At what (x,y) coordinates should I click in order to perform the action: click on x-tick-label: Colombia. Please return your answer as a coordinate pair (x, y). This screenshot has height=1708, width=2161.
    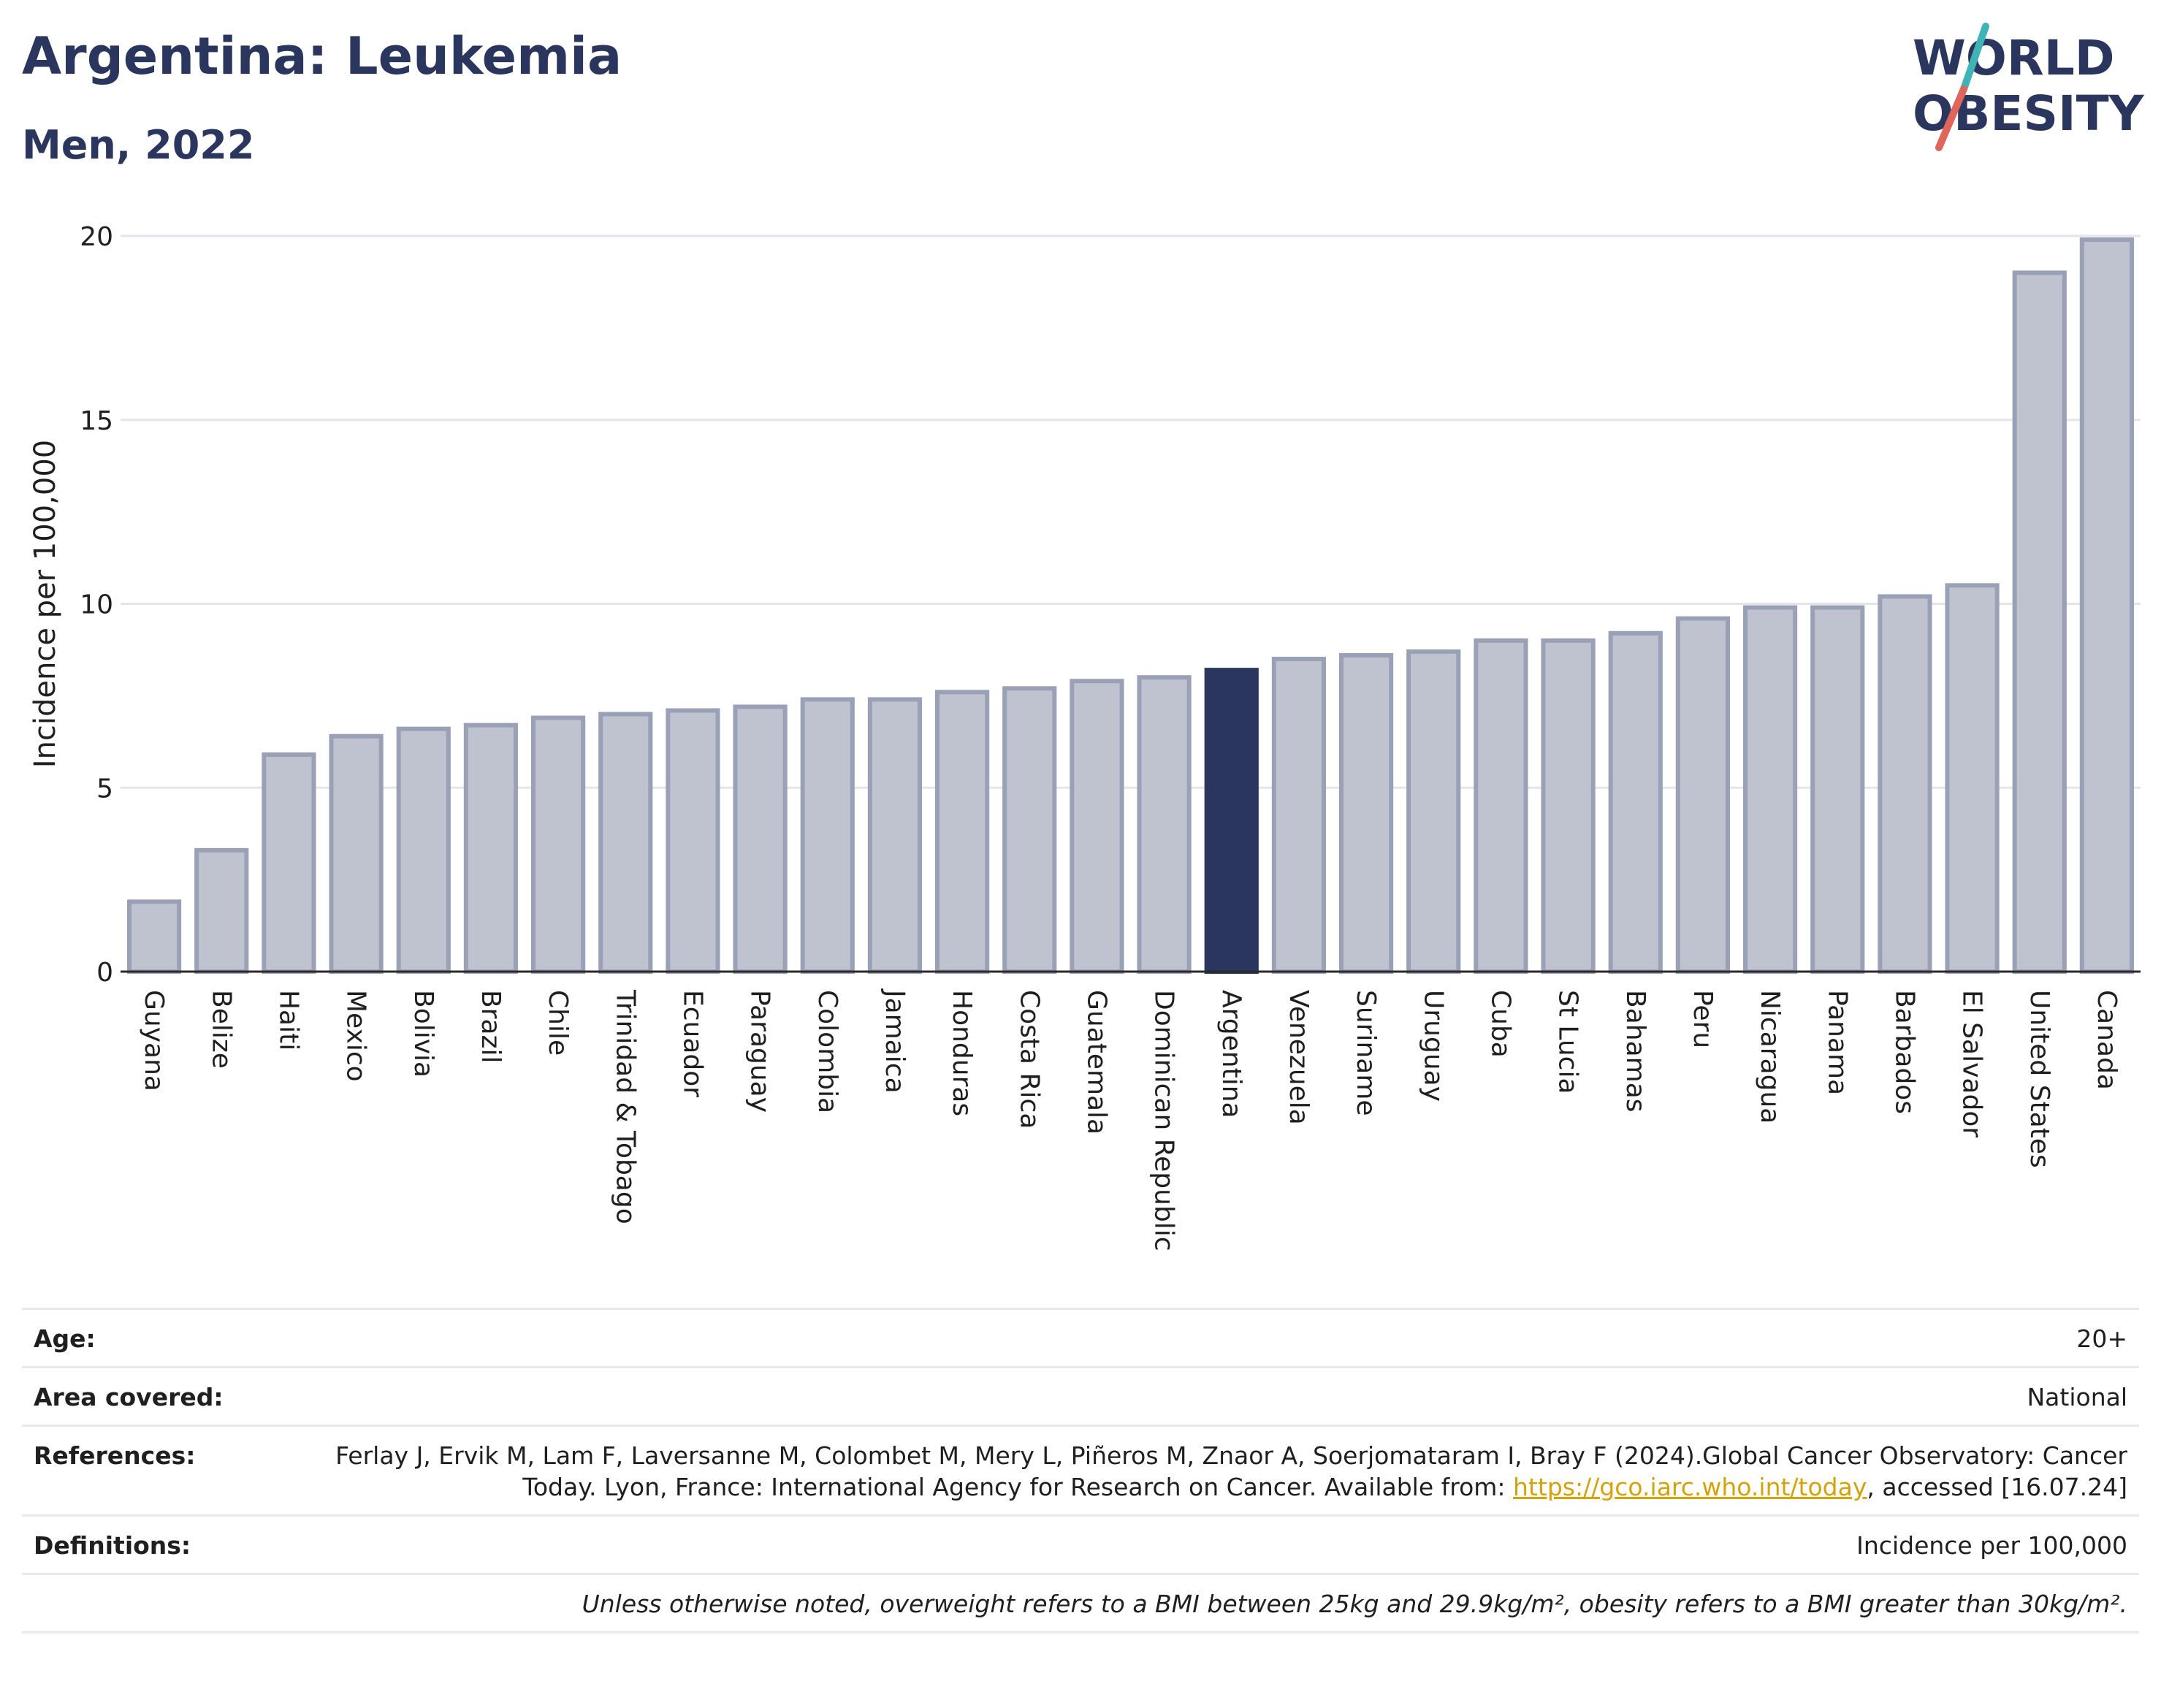
    Looking at the image, I should click on (827, 1051).